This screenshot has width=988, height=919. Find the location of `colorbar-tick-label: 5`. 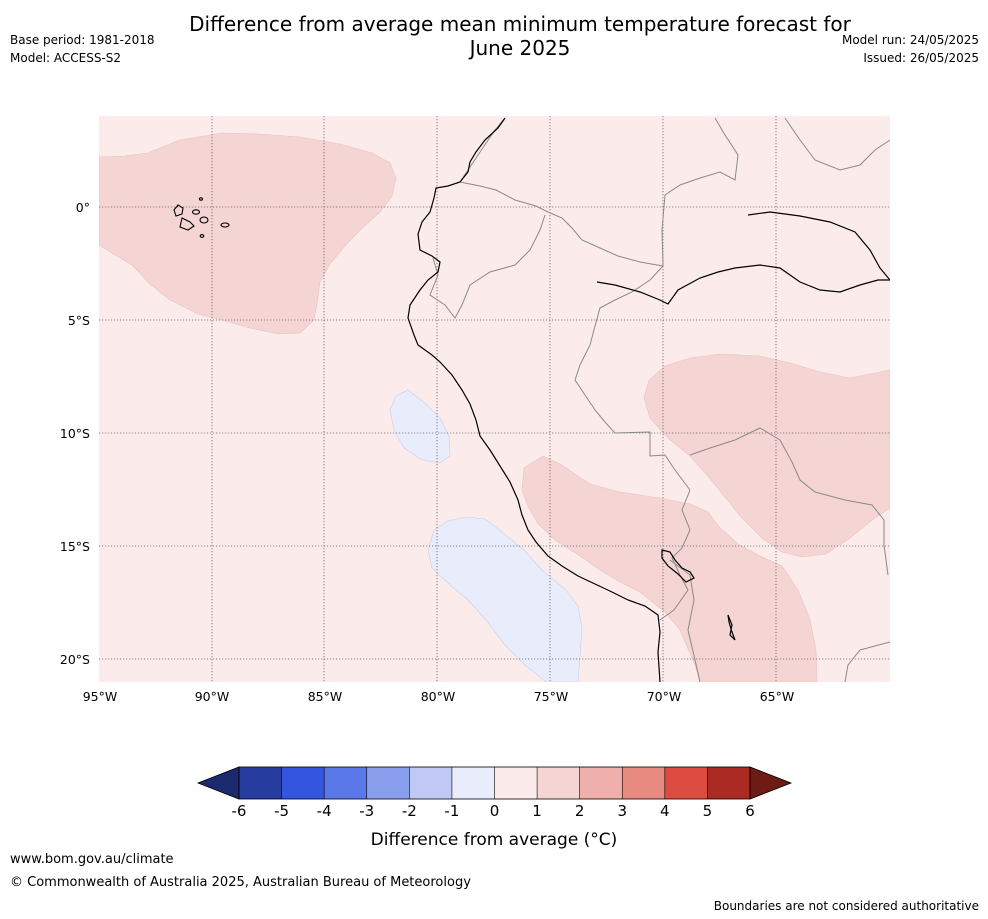

colorbar-tick-label: 5 is located at coordinates (708, 811).